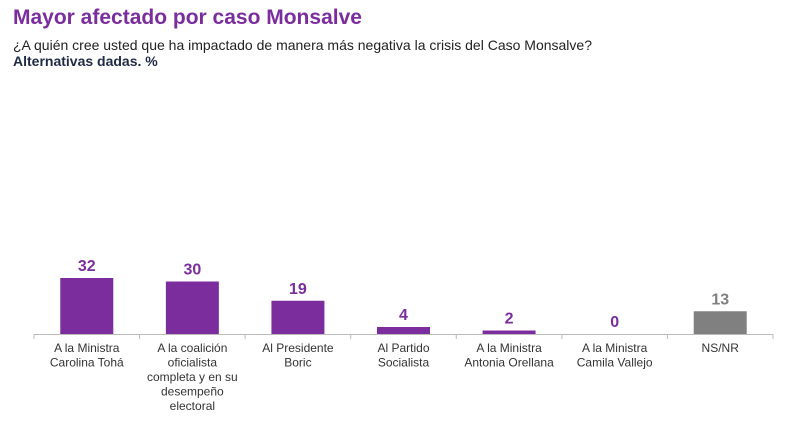 This screenshot has width=790, height=426. I want to click on category-label: Al Presidente Boric, so click(298, 355).